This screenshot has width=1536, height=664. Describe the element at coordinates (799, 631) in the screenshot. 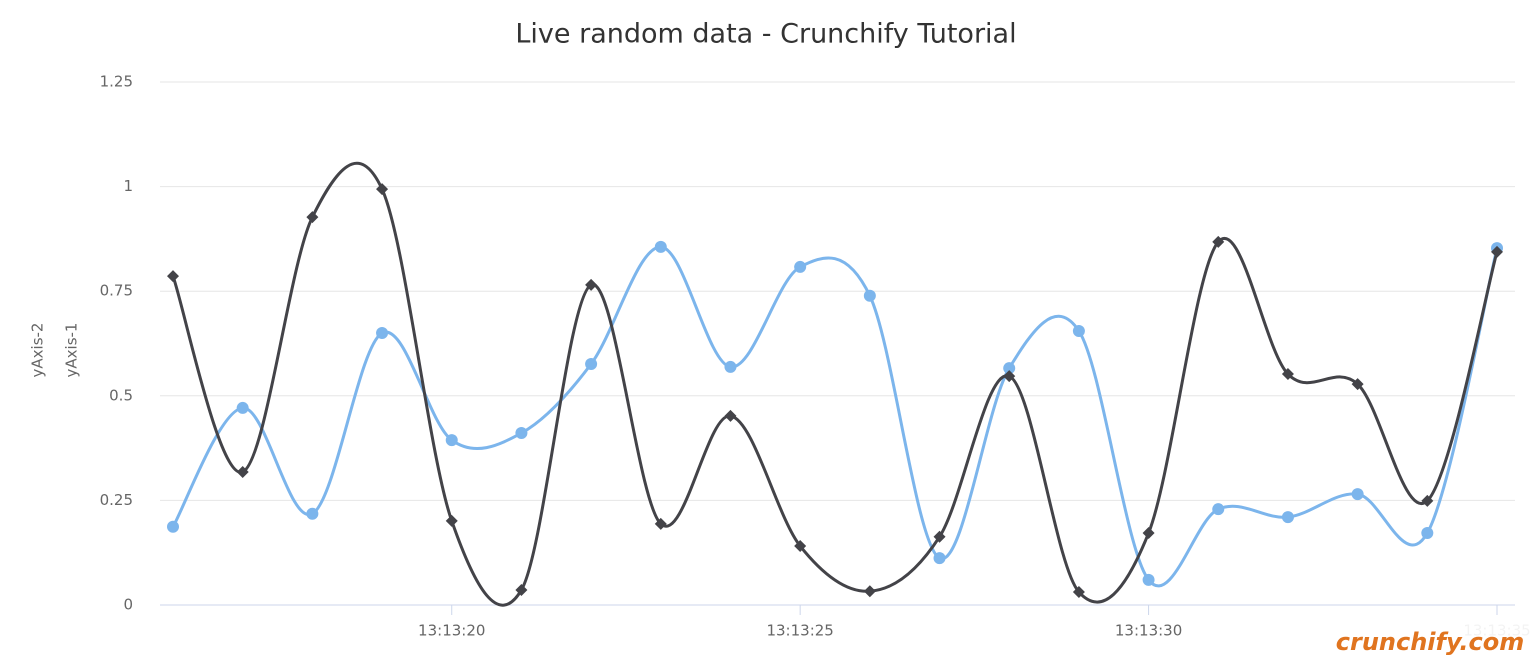

I see `x-tick-label: 13:13:25` at that location.